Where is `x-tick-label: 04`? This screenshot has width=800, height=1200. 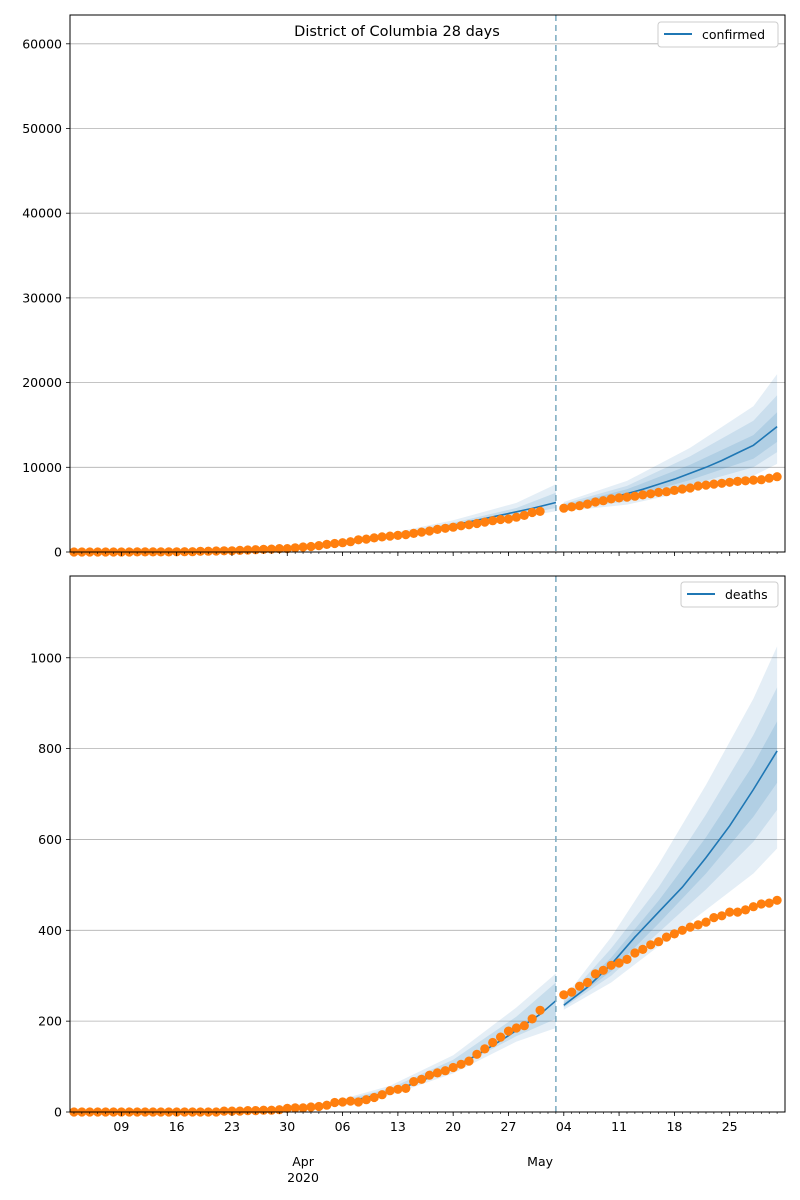 x-tick-label: 04 is located at coordinates (564, 1126).